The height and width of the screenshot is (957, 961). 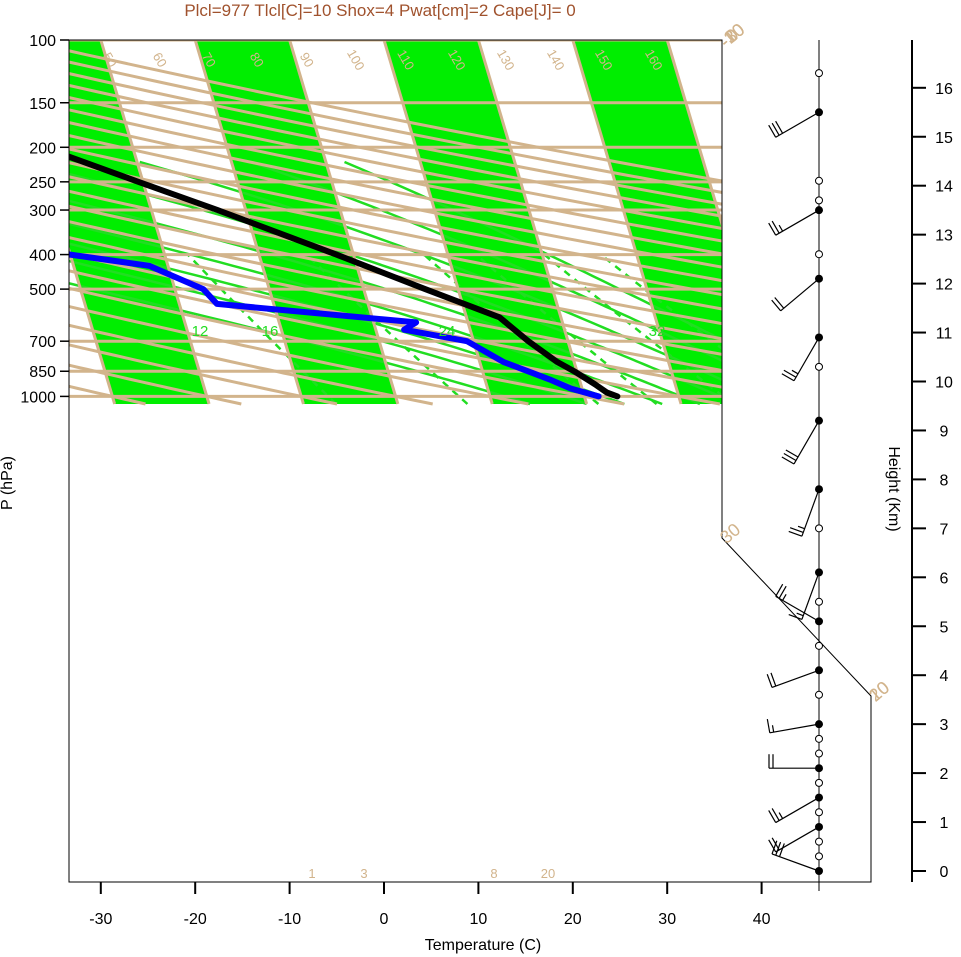 I want to click on pressure-tick-label: 100, so click(x=42, y=41).